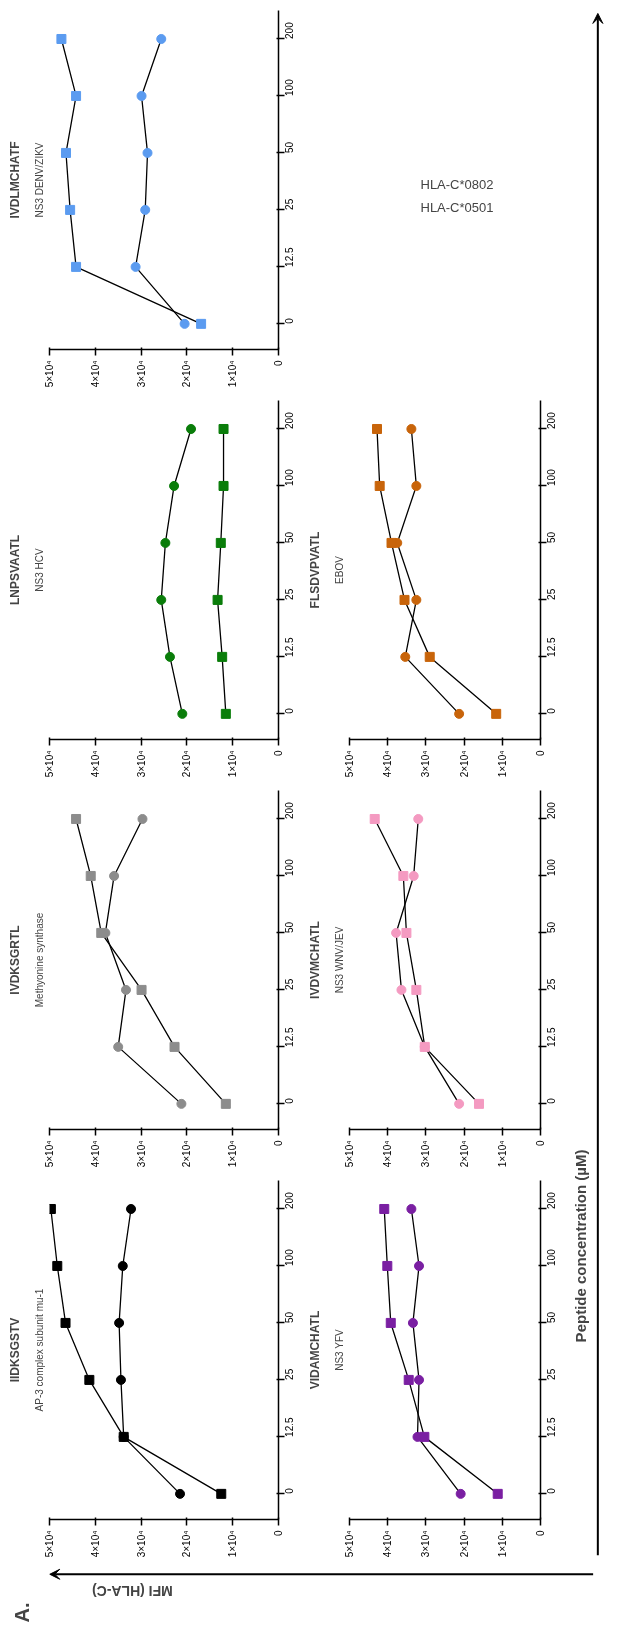  I want to click on text: HLA-C*0501, so click(457, 206).